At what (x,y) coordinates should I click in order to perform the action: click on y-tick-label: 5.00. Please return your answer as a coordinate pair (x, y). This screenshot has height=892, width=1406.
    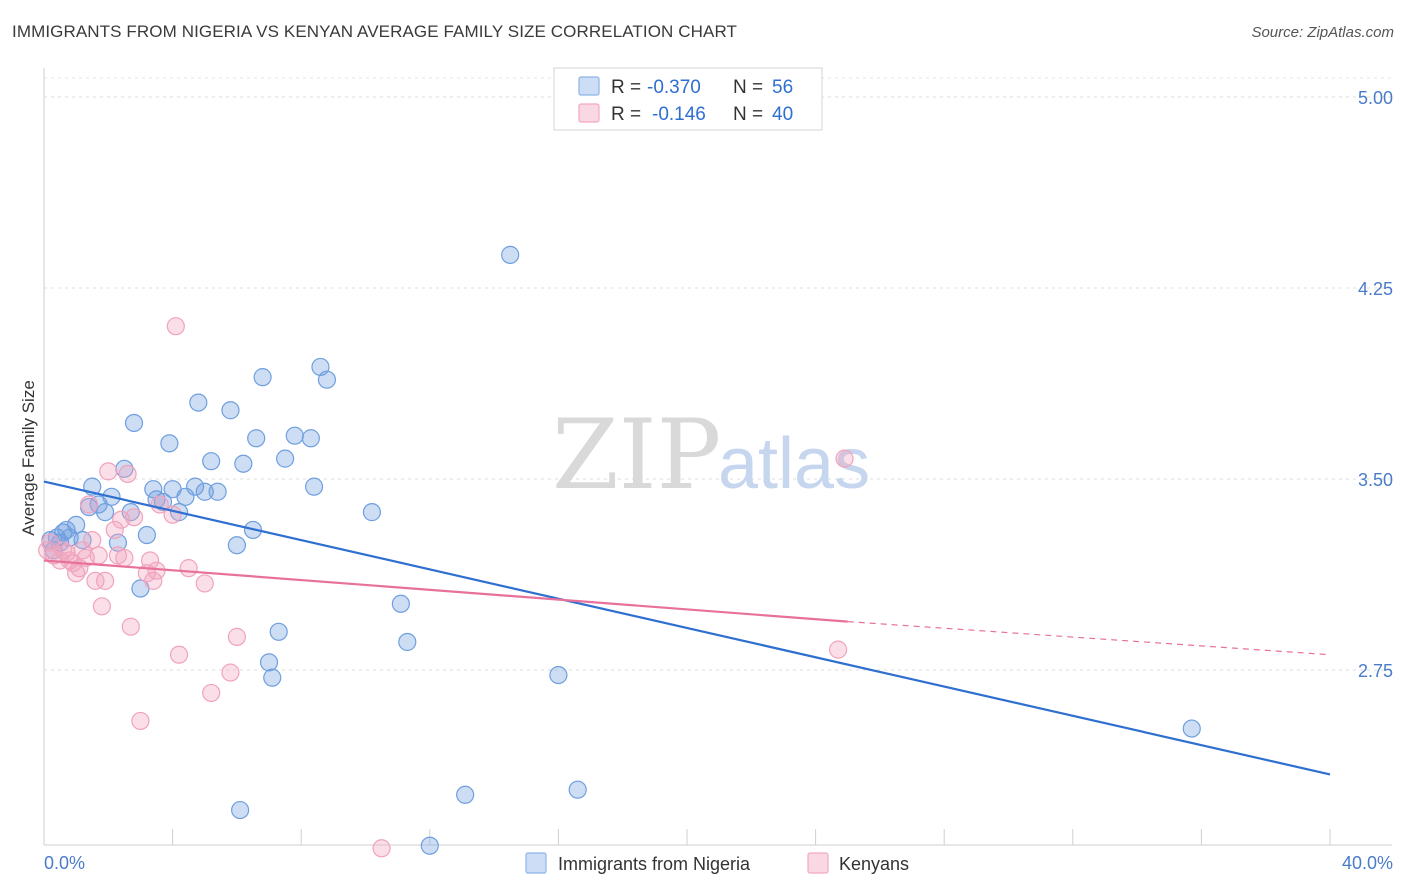
    Looking at the image, I should click on (1375, 98).